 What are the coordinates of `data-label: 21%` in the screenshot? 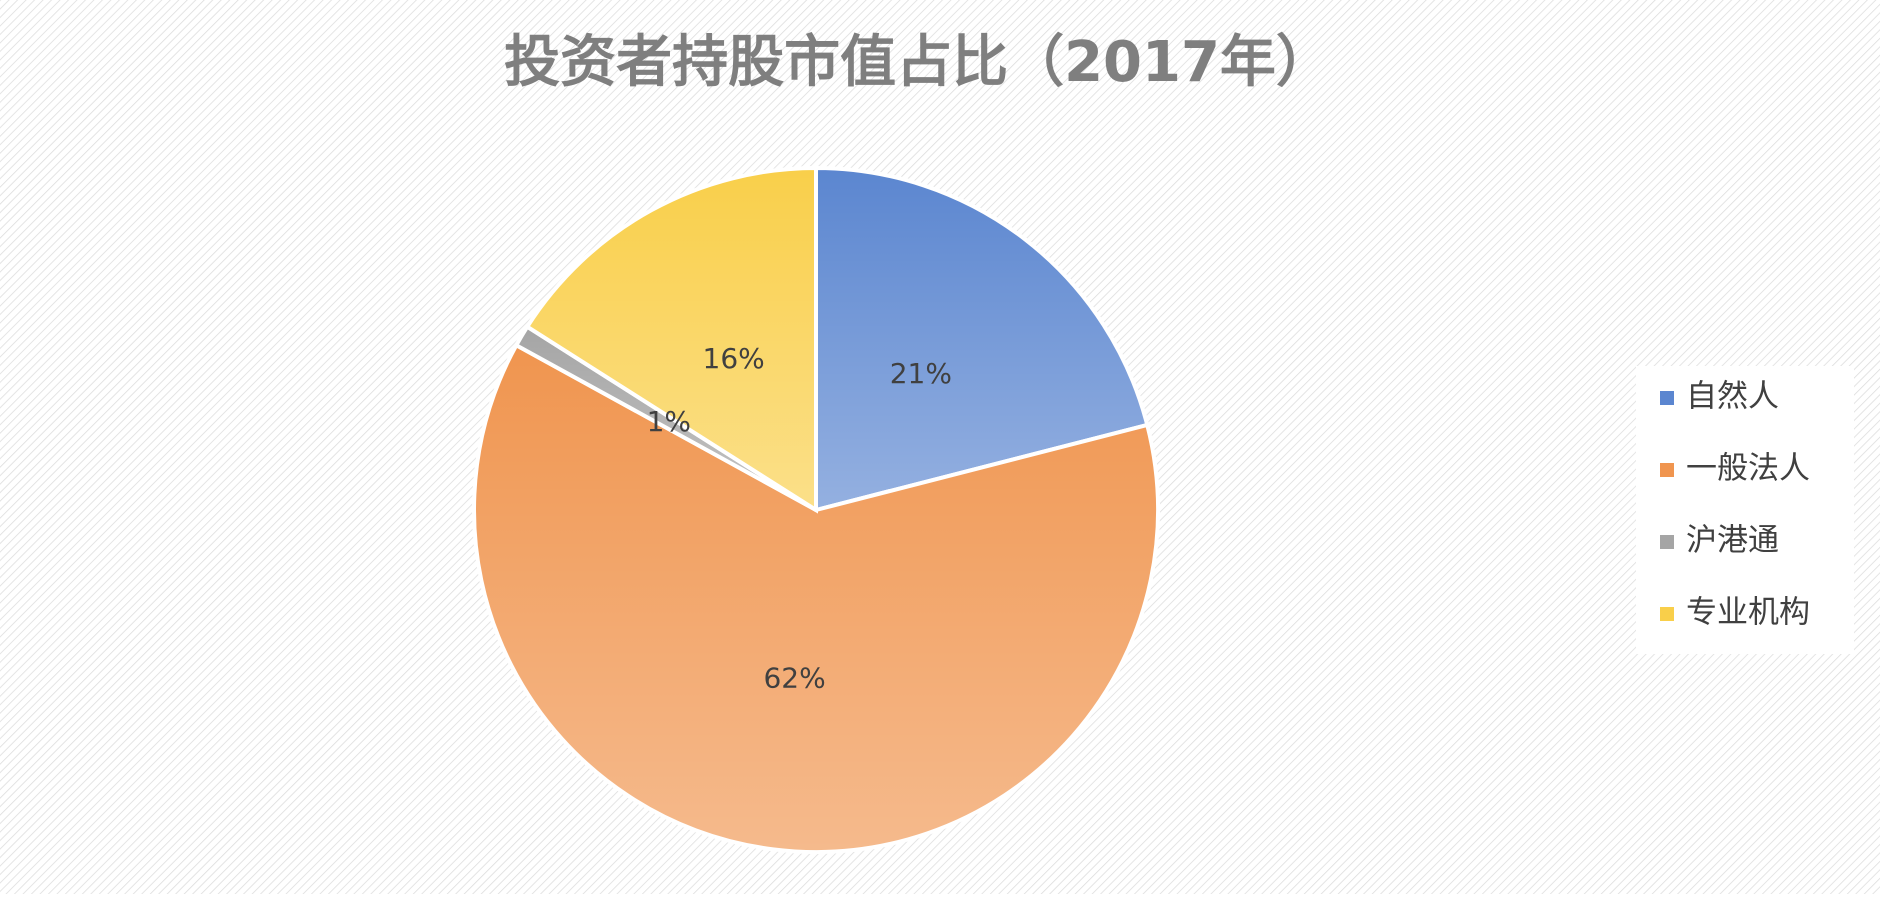 It's located at (921, 373).